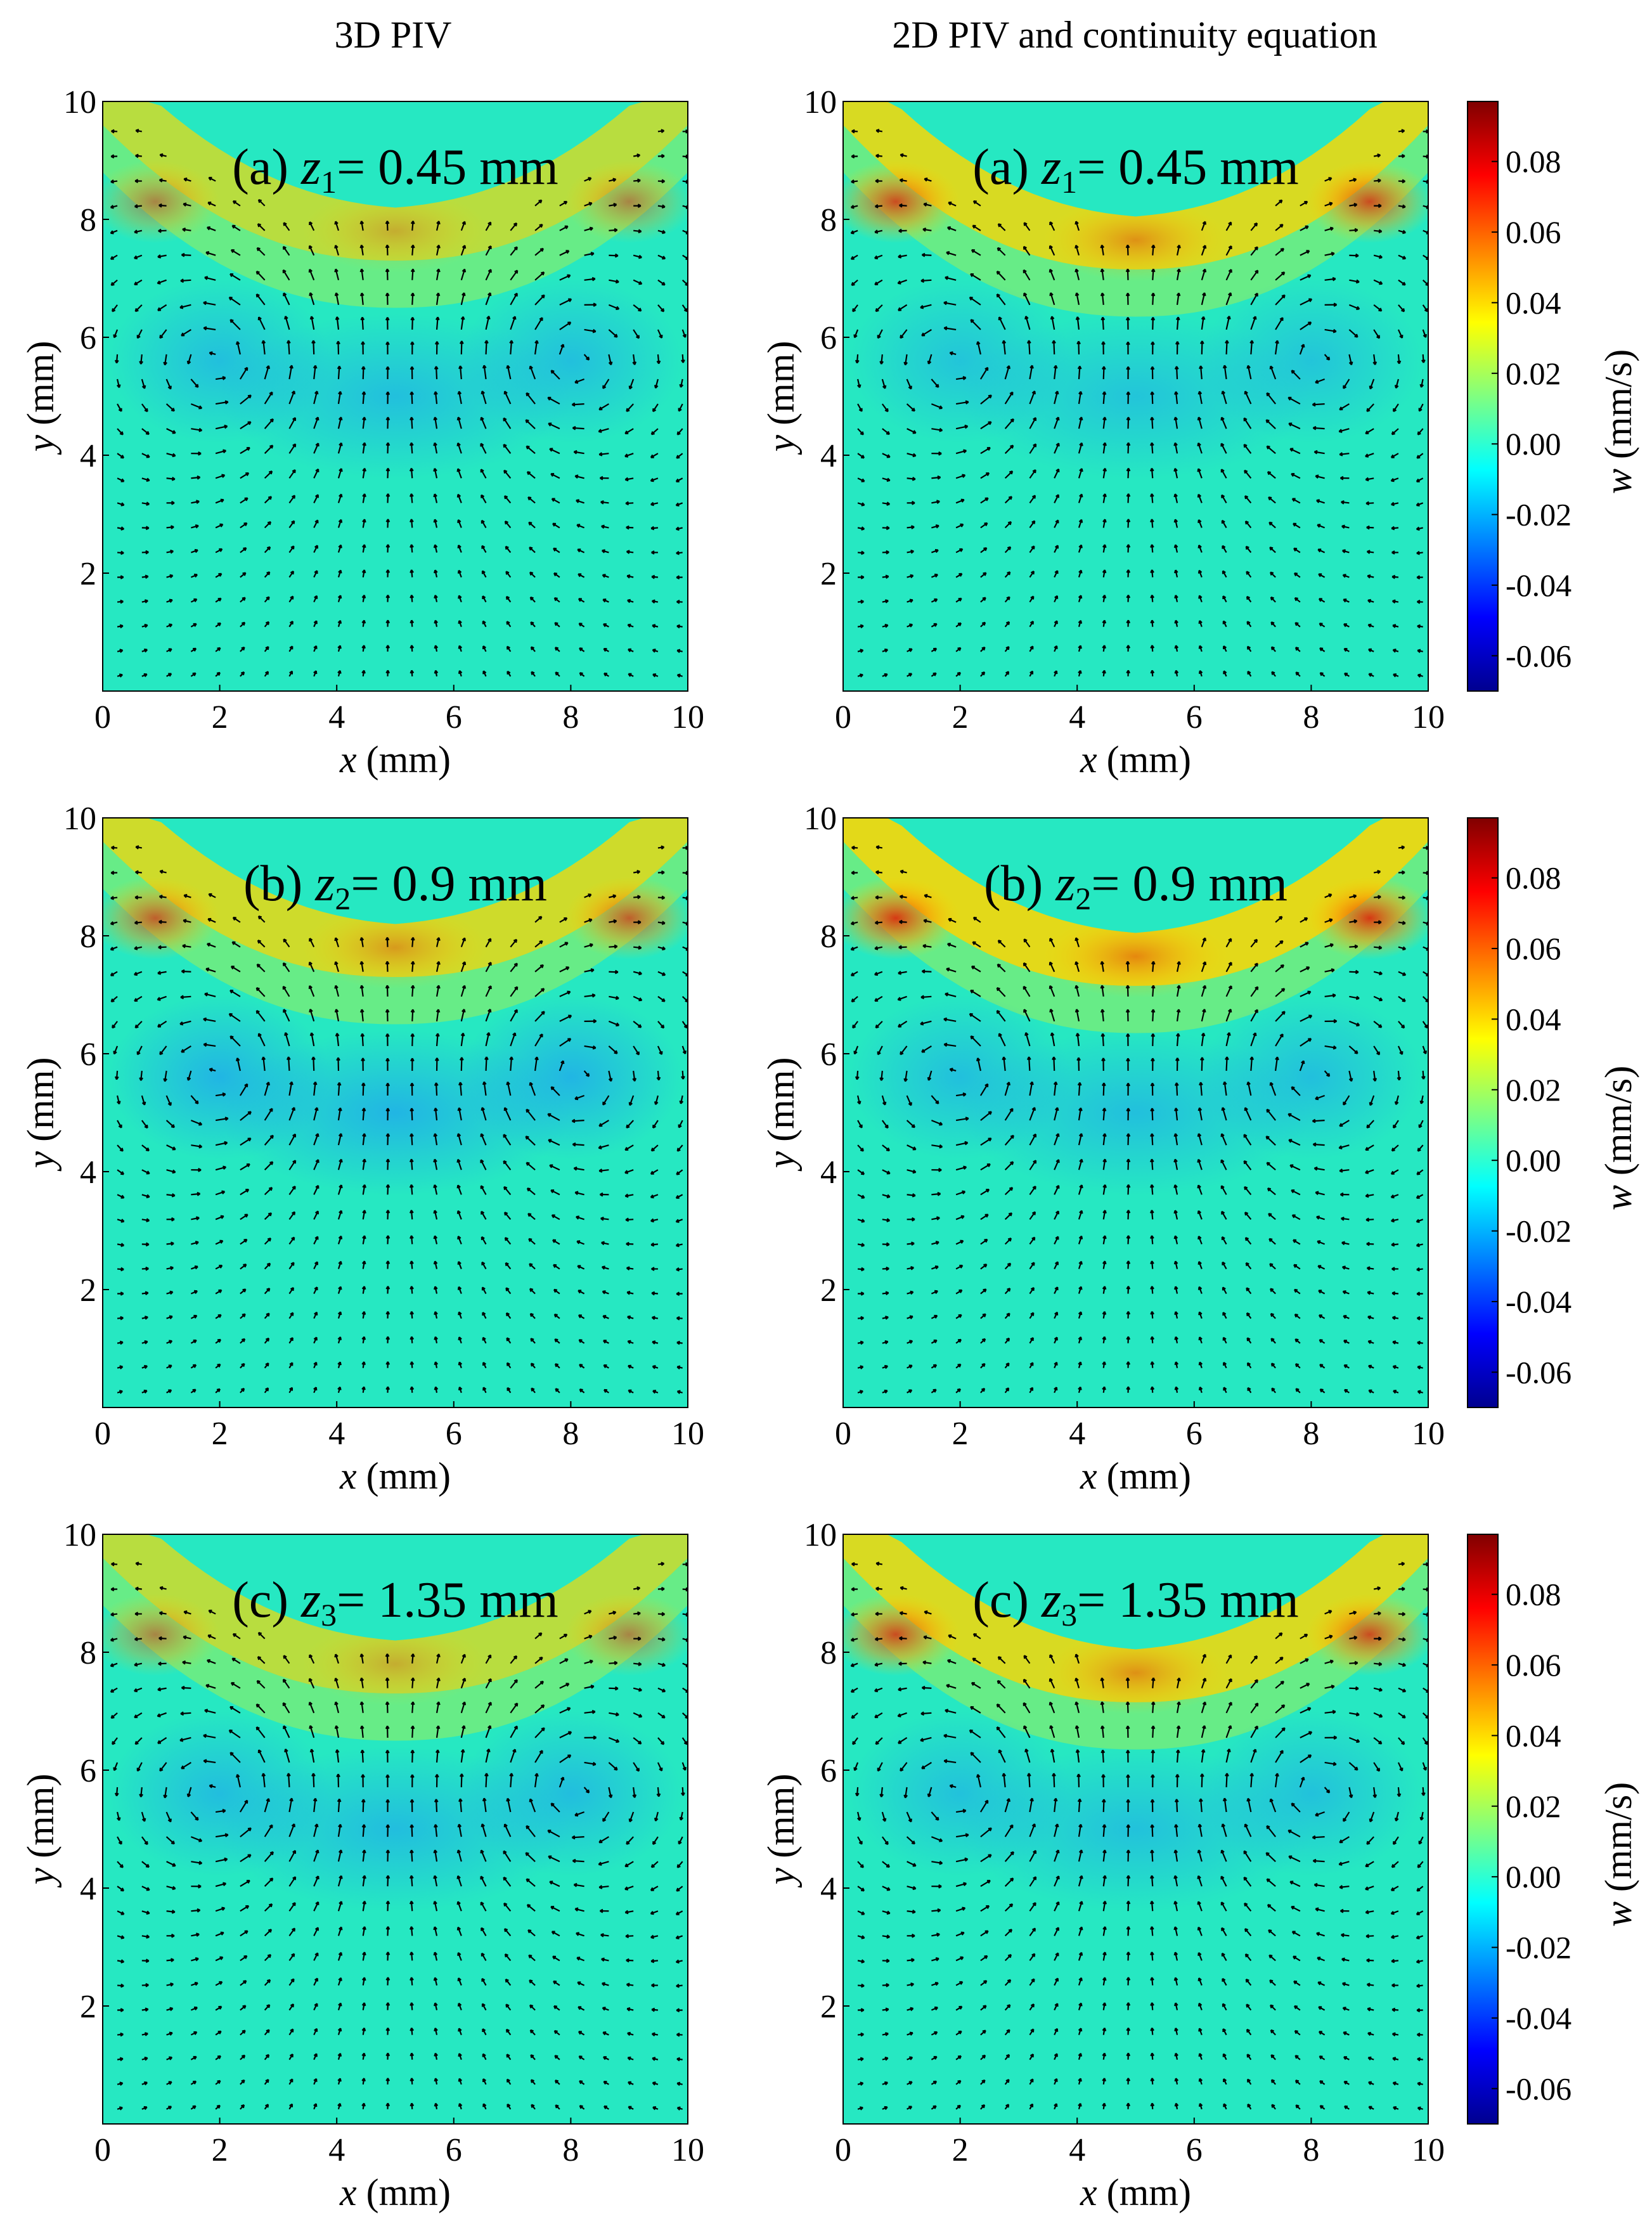  I want to click on panel-4: 0 2 4 6 8 10 2 4 6 8 10 x (mm) y (mm) (c) z3= 1.35 mm, so click(362, 1865).